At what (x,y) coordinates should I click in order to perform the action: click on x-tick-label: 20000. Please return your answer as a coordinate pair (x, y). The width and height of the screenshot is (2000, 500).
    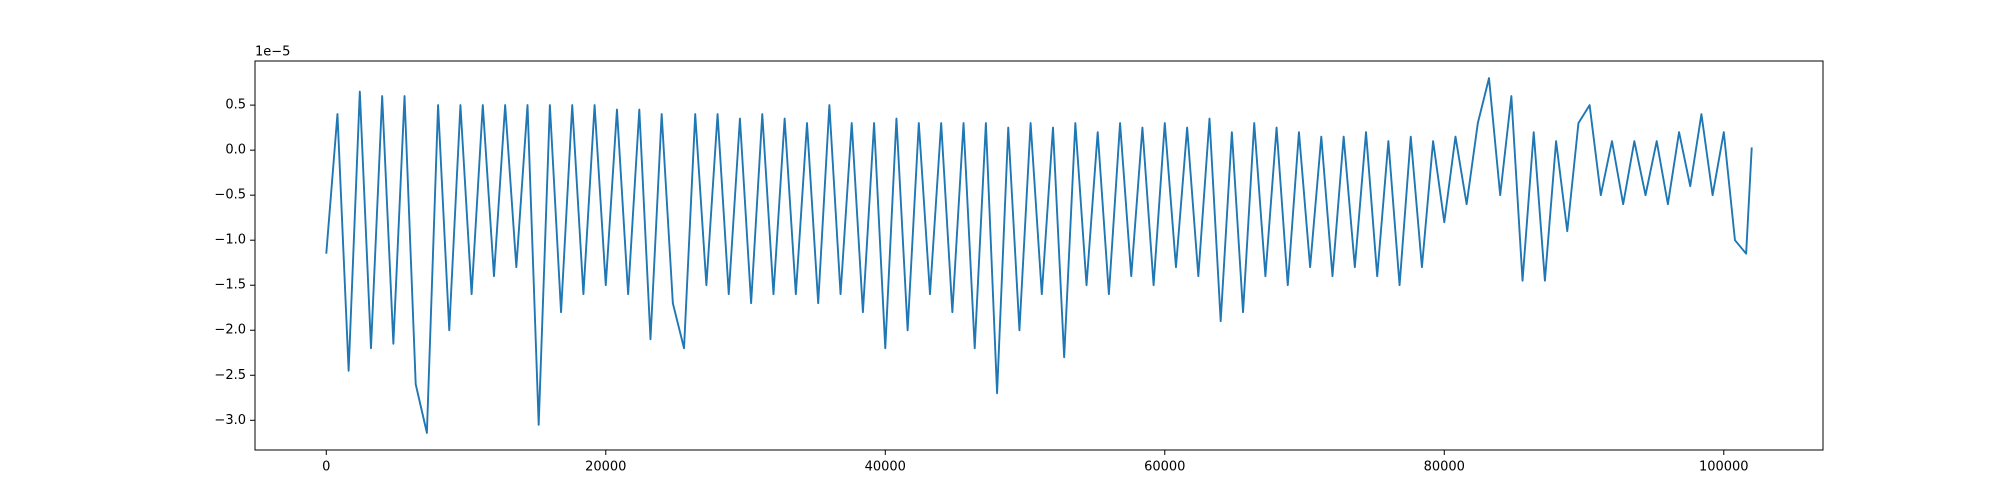
    Looking at the image, I should click on (605, 467).